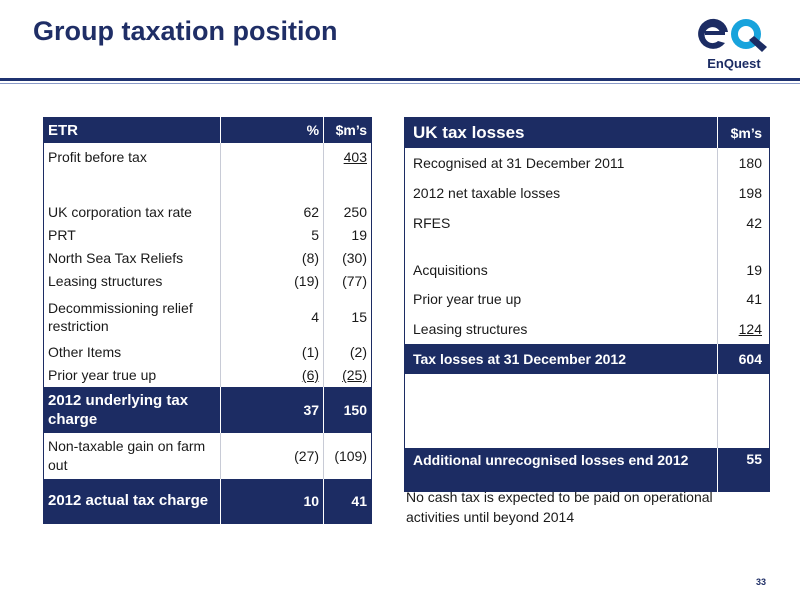 The height and width of the screenshot is (600, 800). I want to click on actual-tax-row: 2012 actual tax charge 10 41, so click(207, 501).